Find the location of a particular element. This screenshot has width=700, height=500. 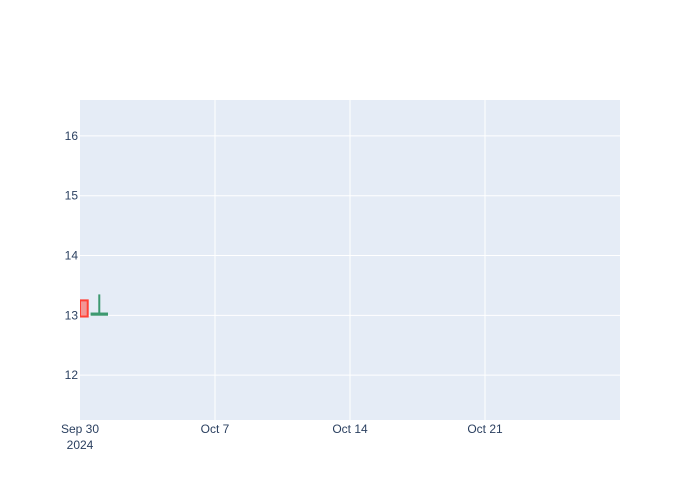

x-tick-label: Oct 7 is located at coordinates (215, 429).